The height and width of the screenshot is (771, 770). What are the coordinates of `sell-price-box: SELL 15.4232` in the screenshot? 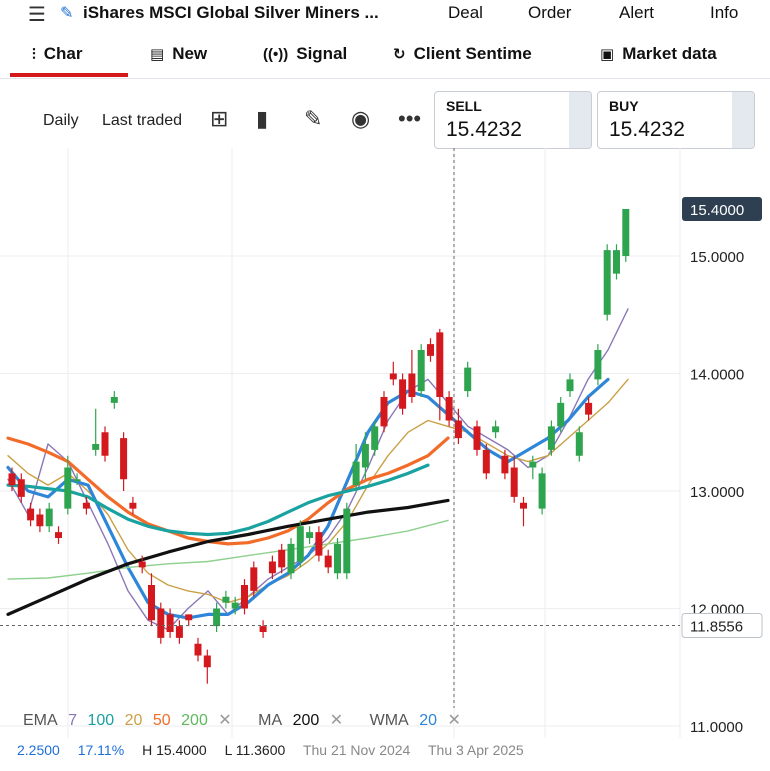 It's located at (513, 120).